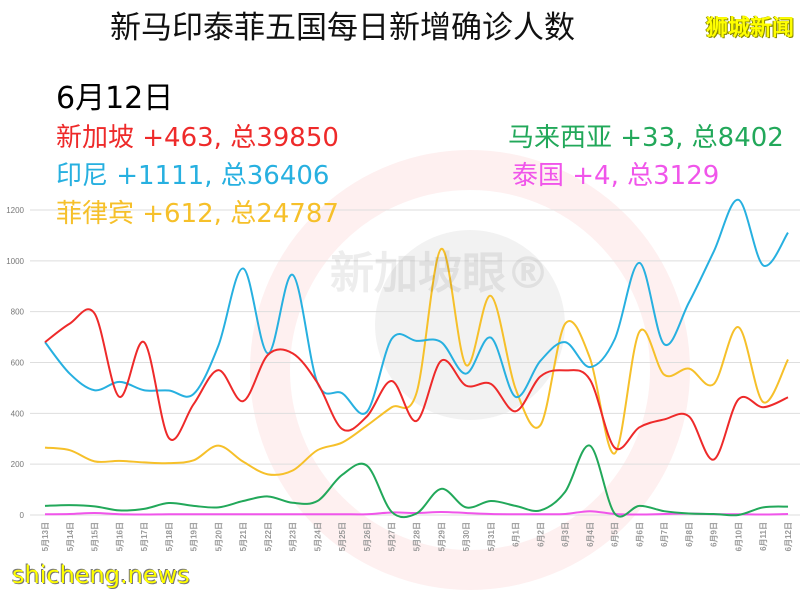 The width and height of the screenshot is (800, 590). Describe the element at coordinates (15, 261) in the screenshot. I see `y-tick-label: 1000` at that location.